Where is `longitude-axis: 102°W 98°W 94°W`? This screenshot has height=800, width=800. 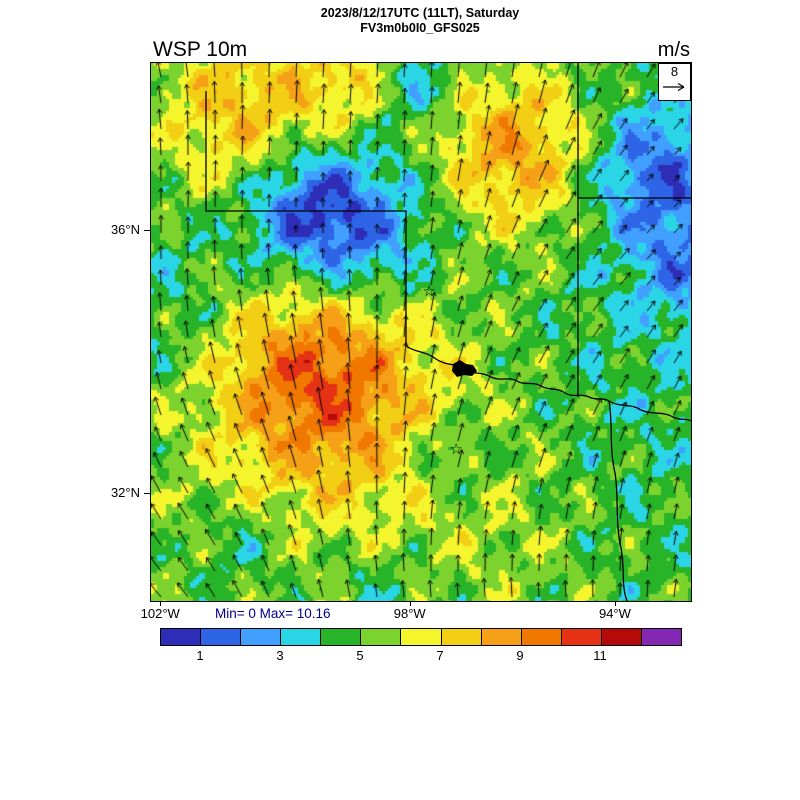 longitude-axis: 102°W 98°W 94°W is located at coordinates (415, 614).